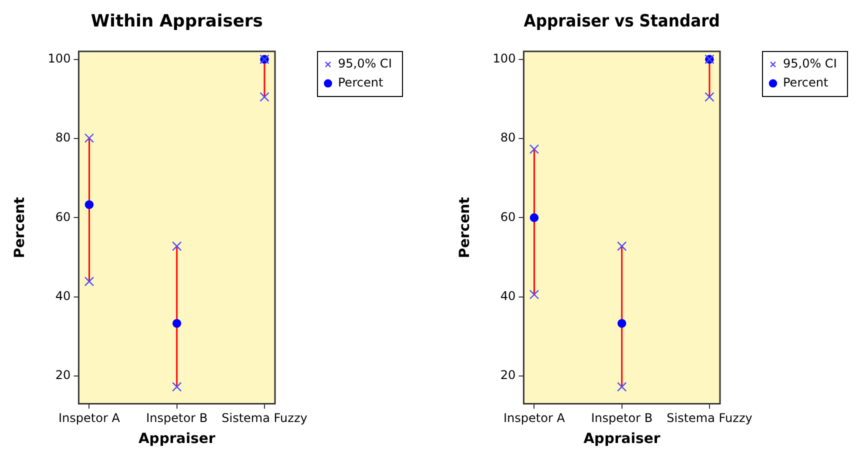 The height and width of the screenshot is (450, 865). What do you see at coordinates (622, 20) in the screenshot?
I see `chart-title: Appraiser vs Standard` at bounding box center [622, 20].